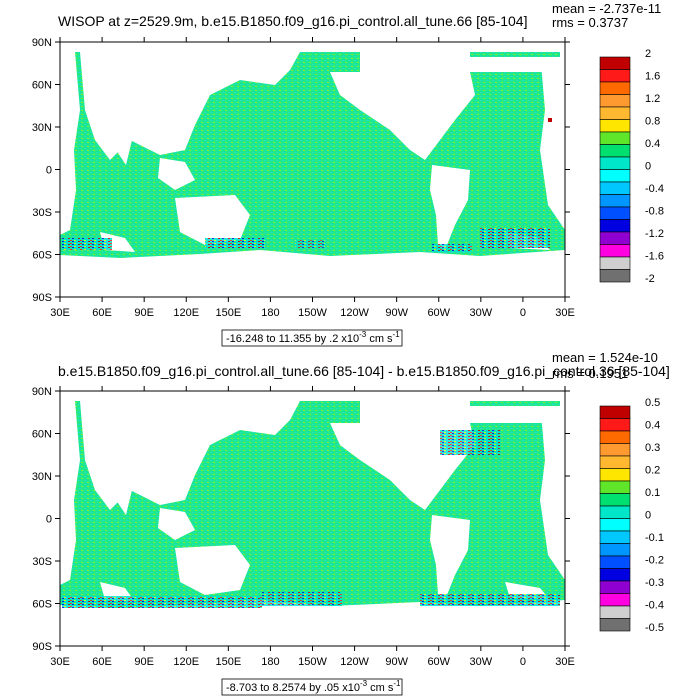  What do you see at coordinates (312, 313) in the screenshot?
I see `panel-1-lon-tick-label: 150W` at bounding box center [312, 313].